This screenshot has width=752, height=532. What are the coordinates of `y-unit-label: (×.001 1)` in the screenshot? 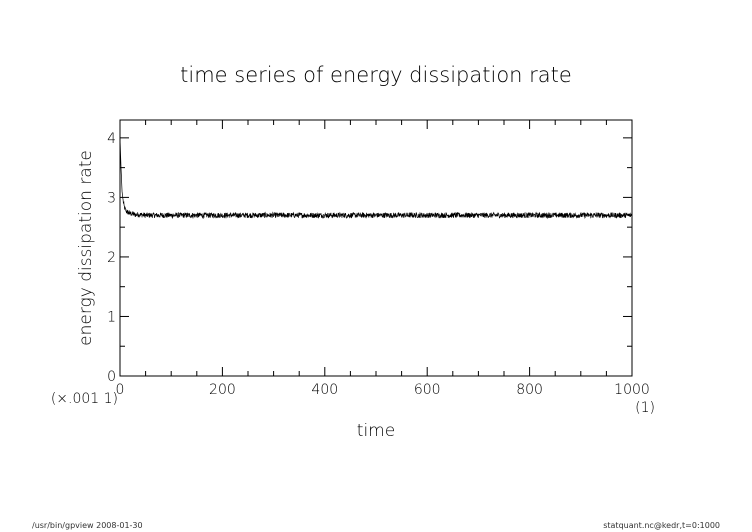 It's located at (84, 399).